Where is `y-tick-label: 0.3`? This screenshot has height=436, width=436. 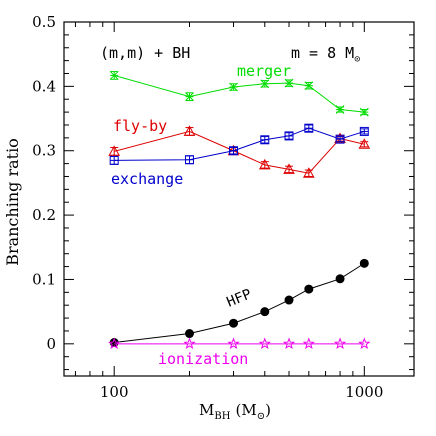 y-tick-label: 0.3 is located at coordinates (44, 151).